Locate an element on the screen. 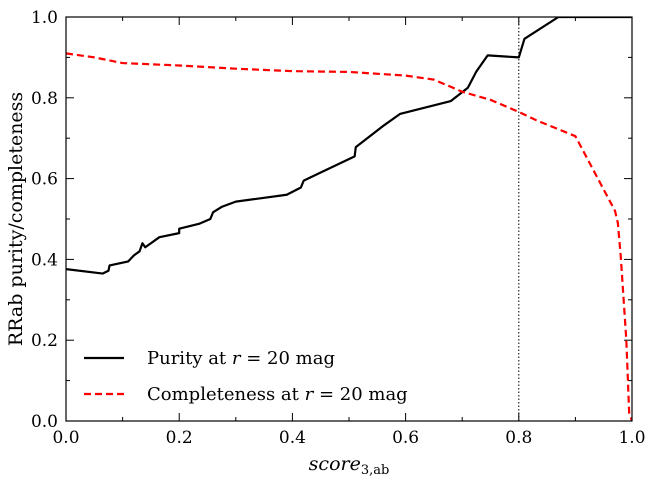  x-tick-label: 0.8 is located at coordinates (518, 438).